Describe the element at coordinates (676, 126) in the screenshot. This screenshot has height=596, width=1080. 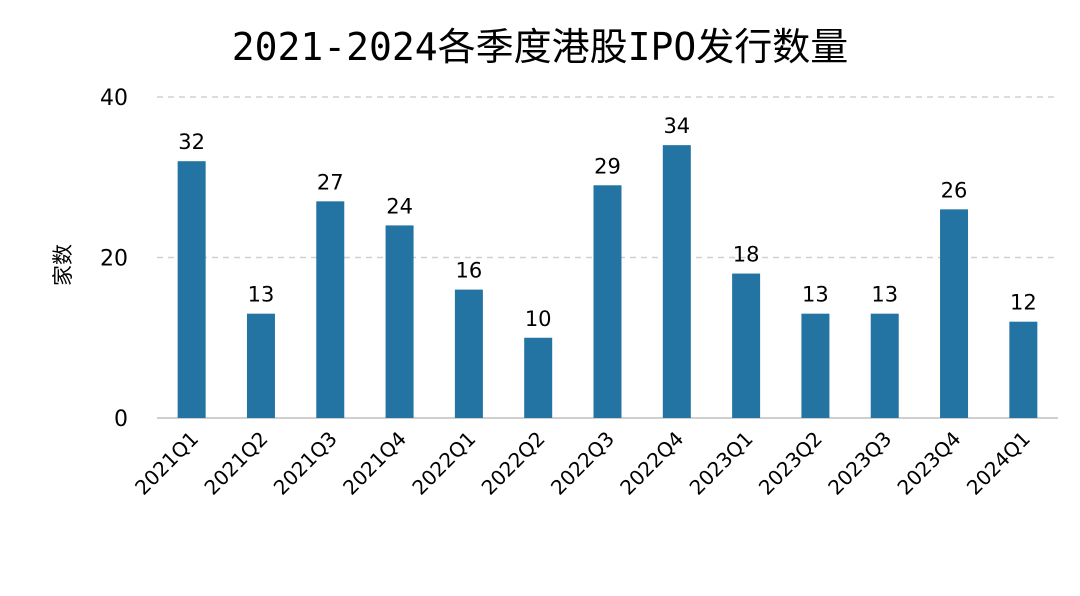
I see `data-label: 34` at that location.